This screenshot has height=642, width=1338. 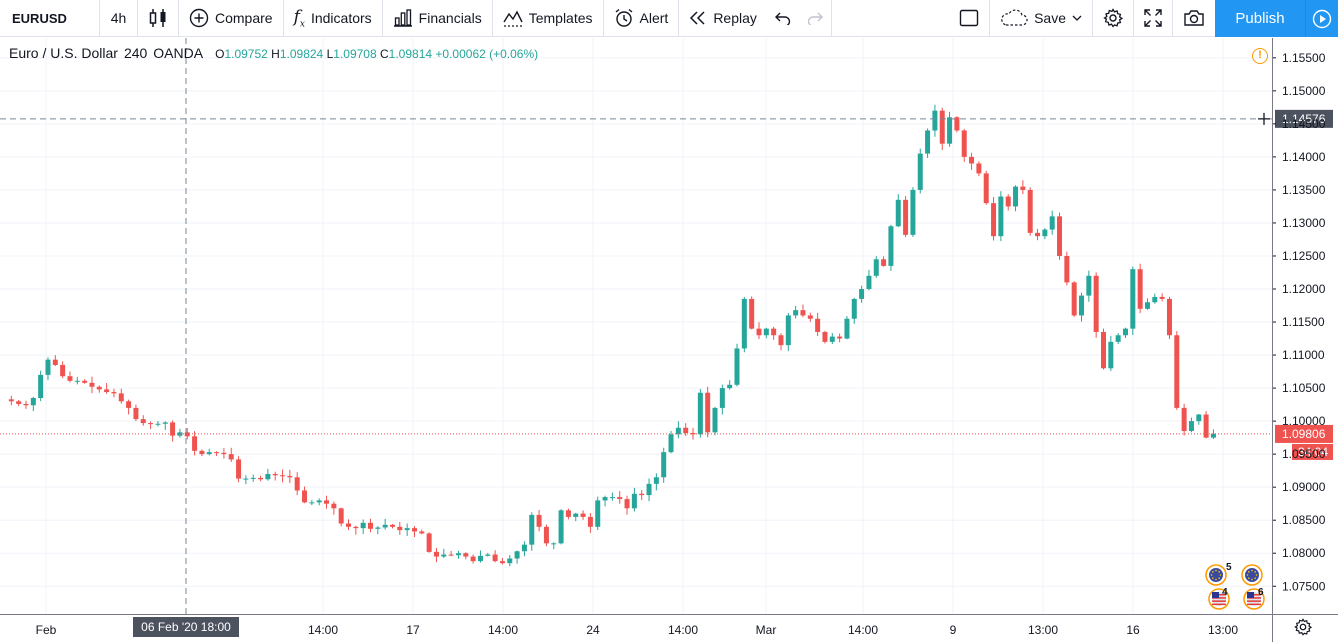 I want to click on y-tick-label: 1.10000, so click(x=1304, y=421).